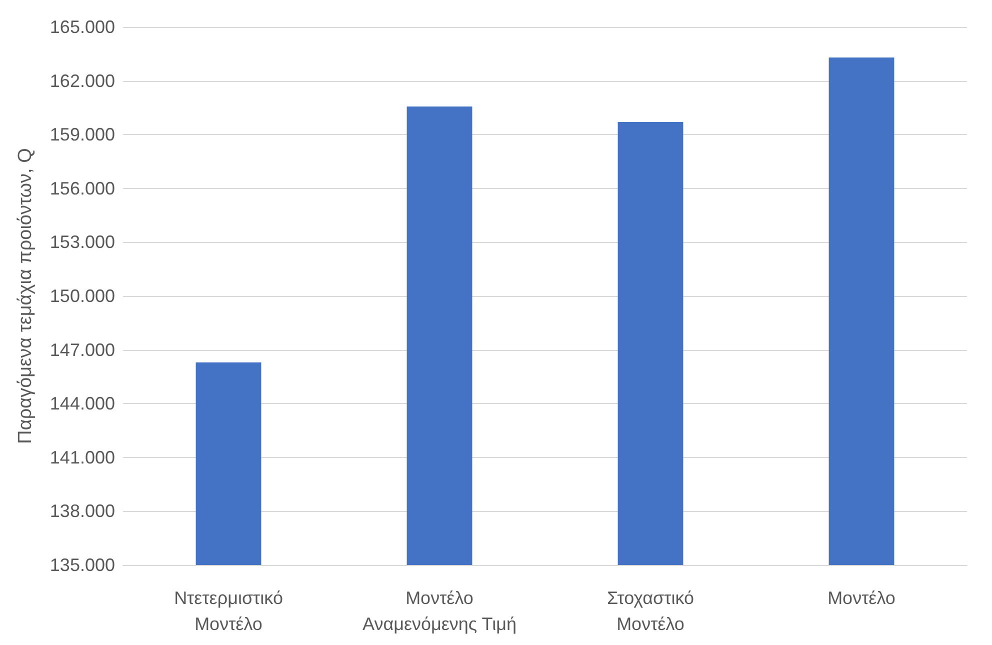  I want to click on x-tick-label: Μοντέλο Αναμενόμενης Τιμή, so click(439, 611).